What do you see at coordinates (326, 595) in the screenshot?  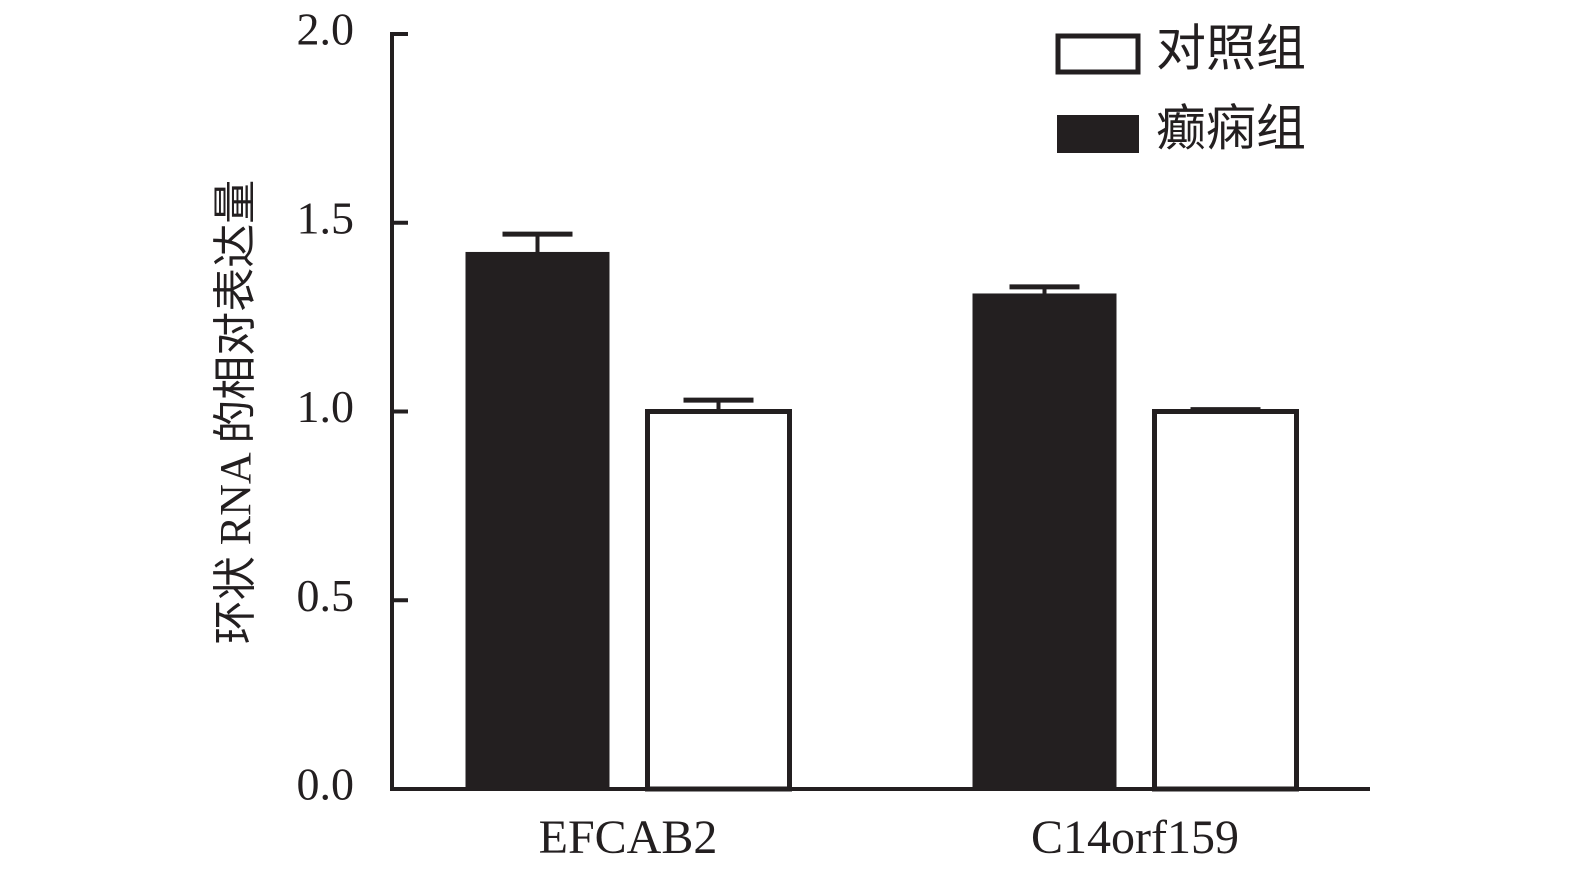 I see `y-tick-label-1: 0.5` at bounding box center [326, 595].